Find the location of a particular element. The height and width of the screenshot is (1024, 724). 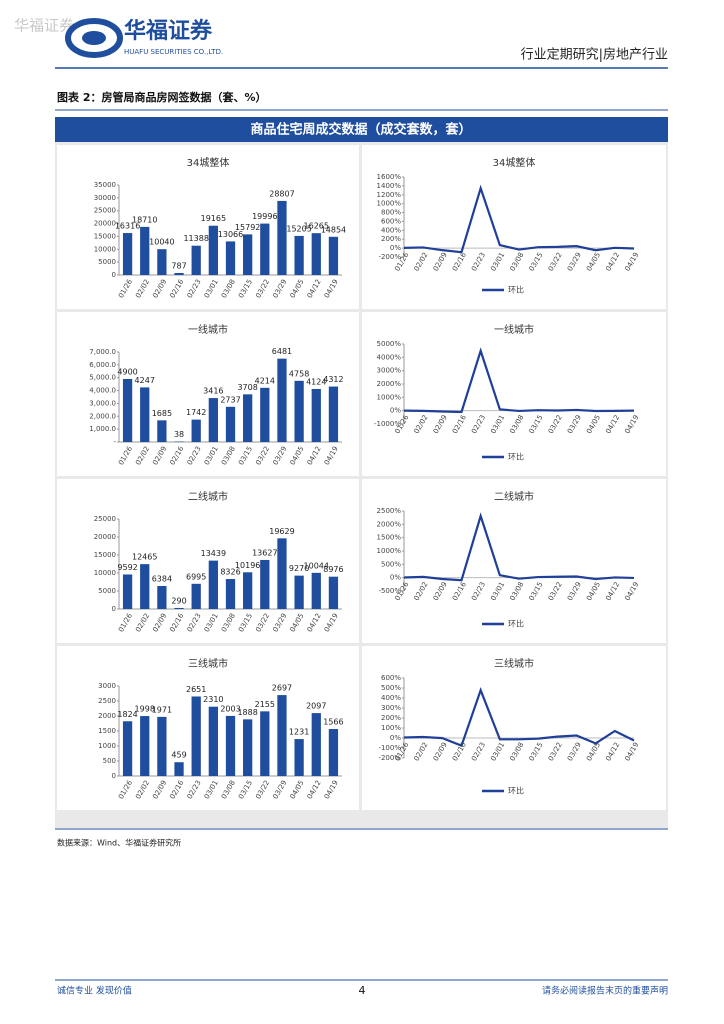

y-tick-label: 3,000.0 is located at coordinates (102, 403).